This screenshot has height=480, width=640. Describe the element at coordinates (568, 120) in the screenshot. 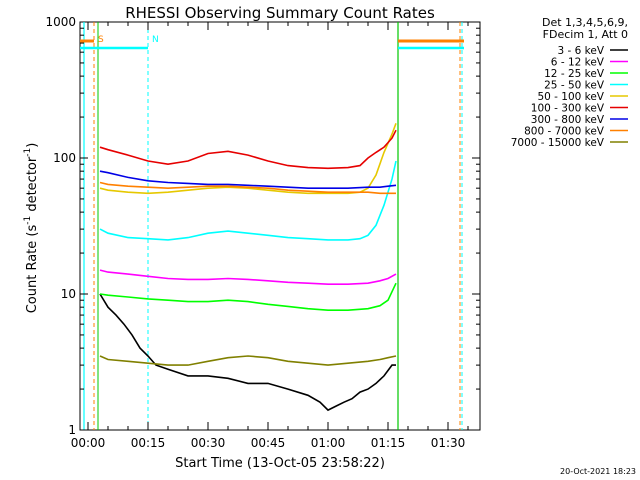

I see `legend-entry: 300 - 800 keV` at that location.